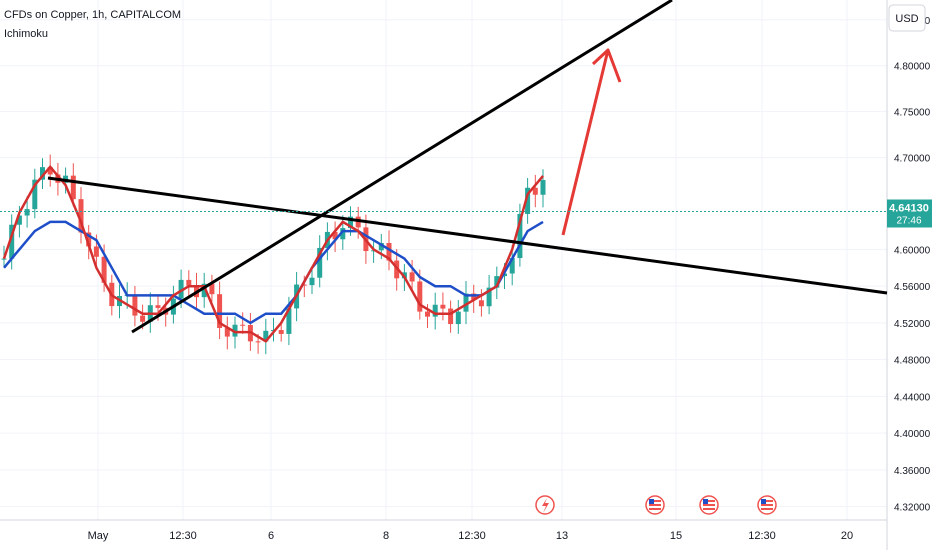 This screenshot has height=550, width=932. What do you see at coordinates (912, 397) in the screenshot?
I see `y-tick-label: 4.44000` at bounding box center [912, 397].